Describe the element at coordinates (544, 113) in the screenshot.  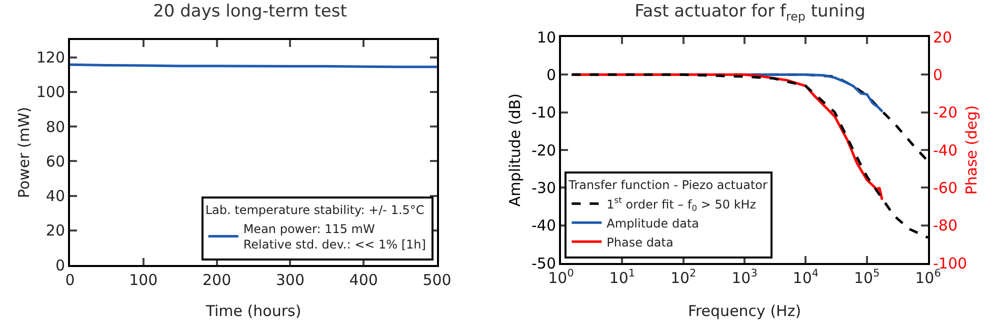
I see `y-tick-label: -10` at that location.